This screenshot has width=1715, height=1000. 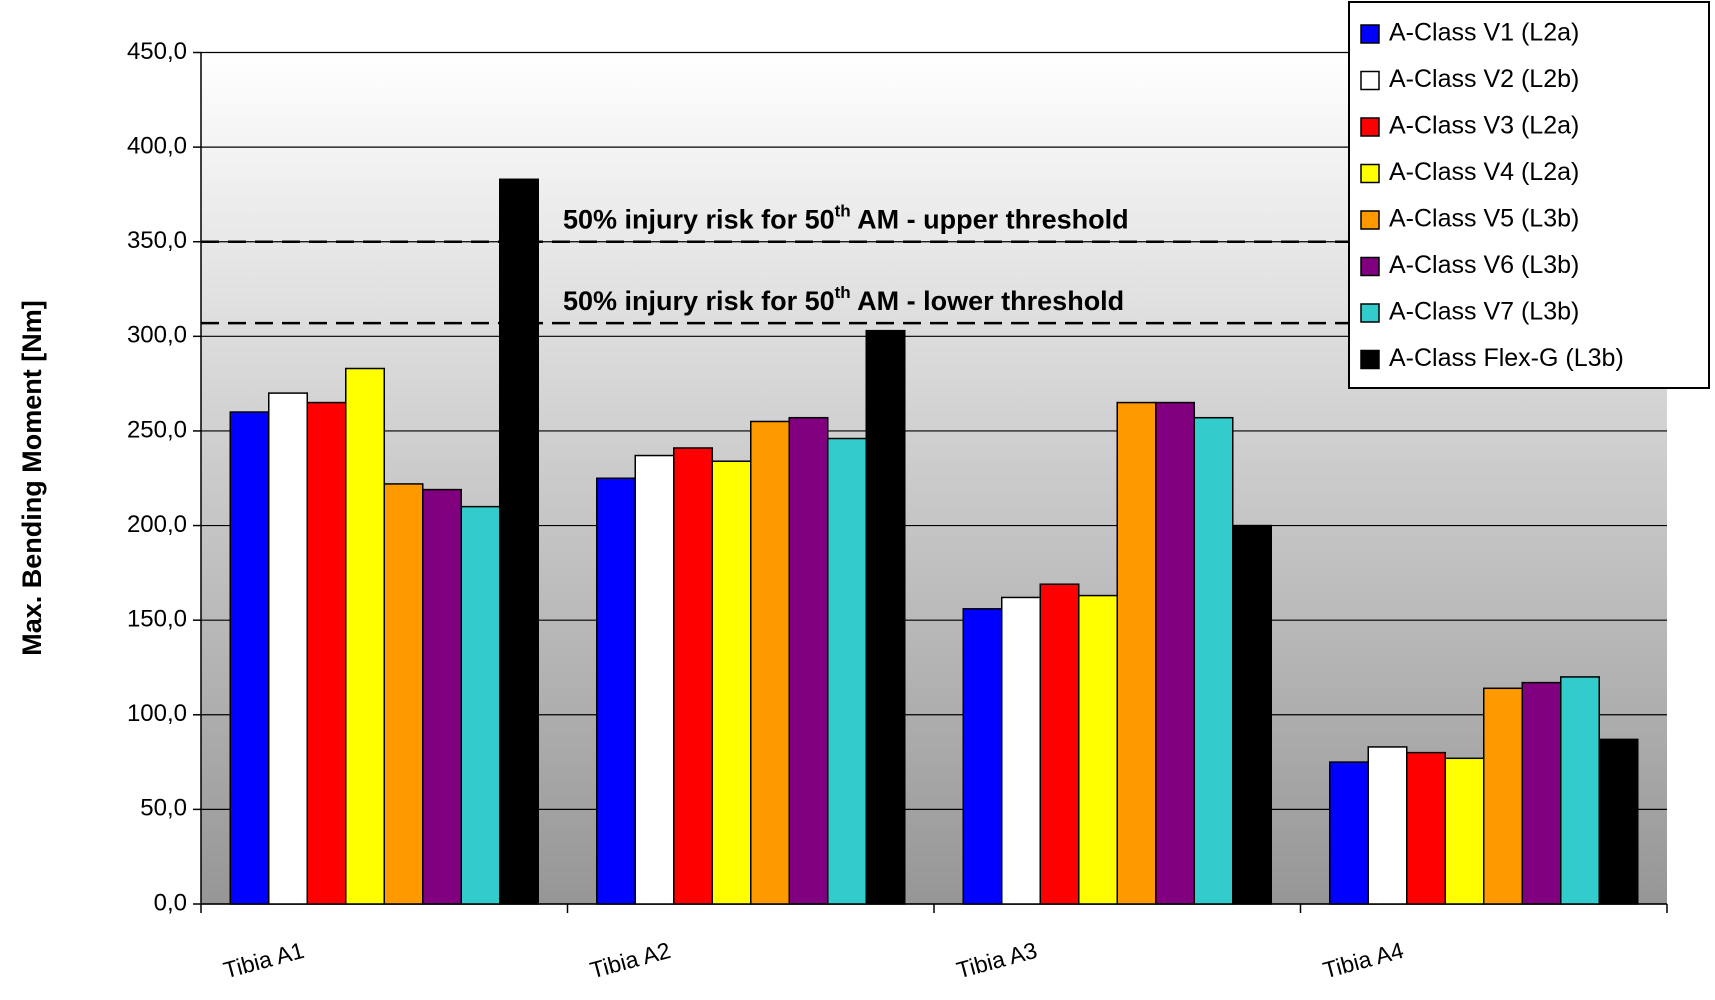 I want to click on y-tick-label: 350,0, so click(x=157, y=240).